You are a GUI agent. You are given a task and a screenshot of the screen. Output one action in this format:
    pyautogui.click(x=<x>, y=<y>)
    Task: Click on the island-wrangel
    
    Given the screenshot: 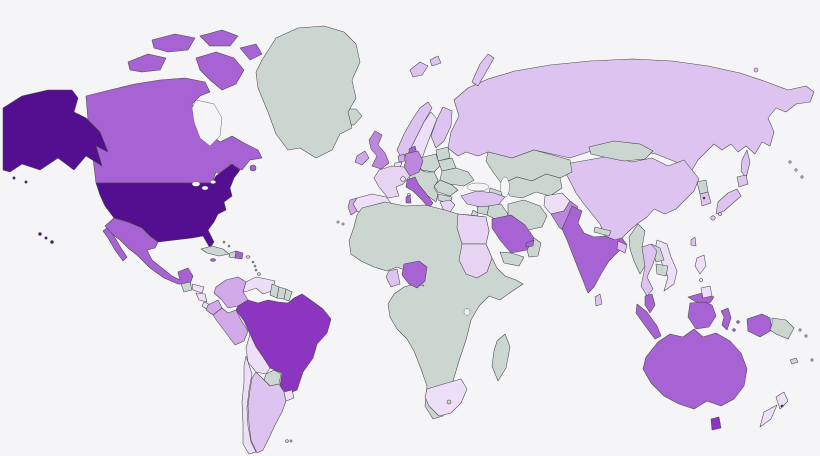 What is the action you would take?
    pyautogui.click(x=756, y=70)
    